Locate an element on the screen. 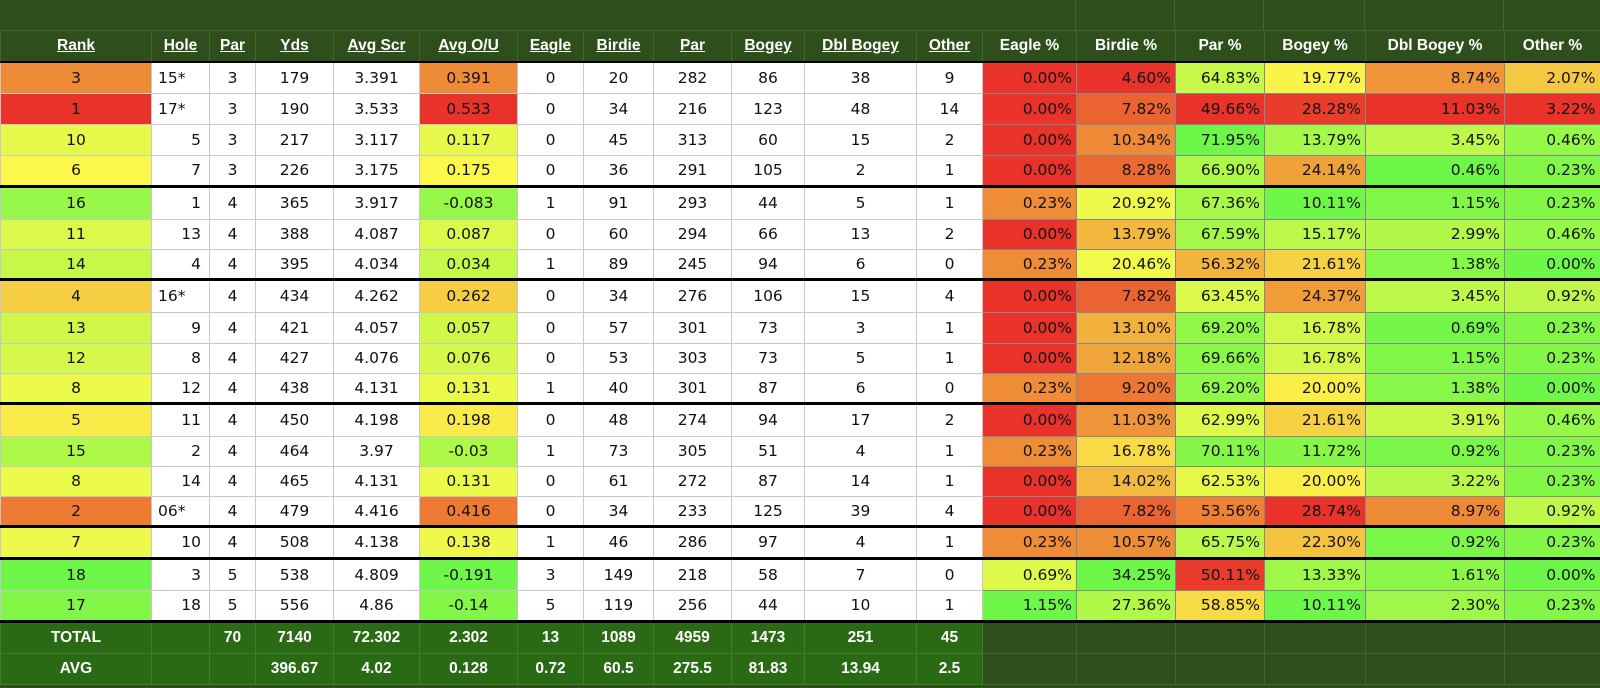  hole-cell: 14 is located at coordinates (180, 481).